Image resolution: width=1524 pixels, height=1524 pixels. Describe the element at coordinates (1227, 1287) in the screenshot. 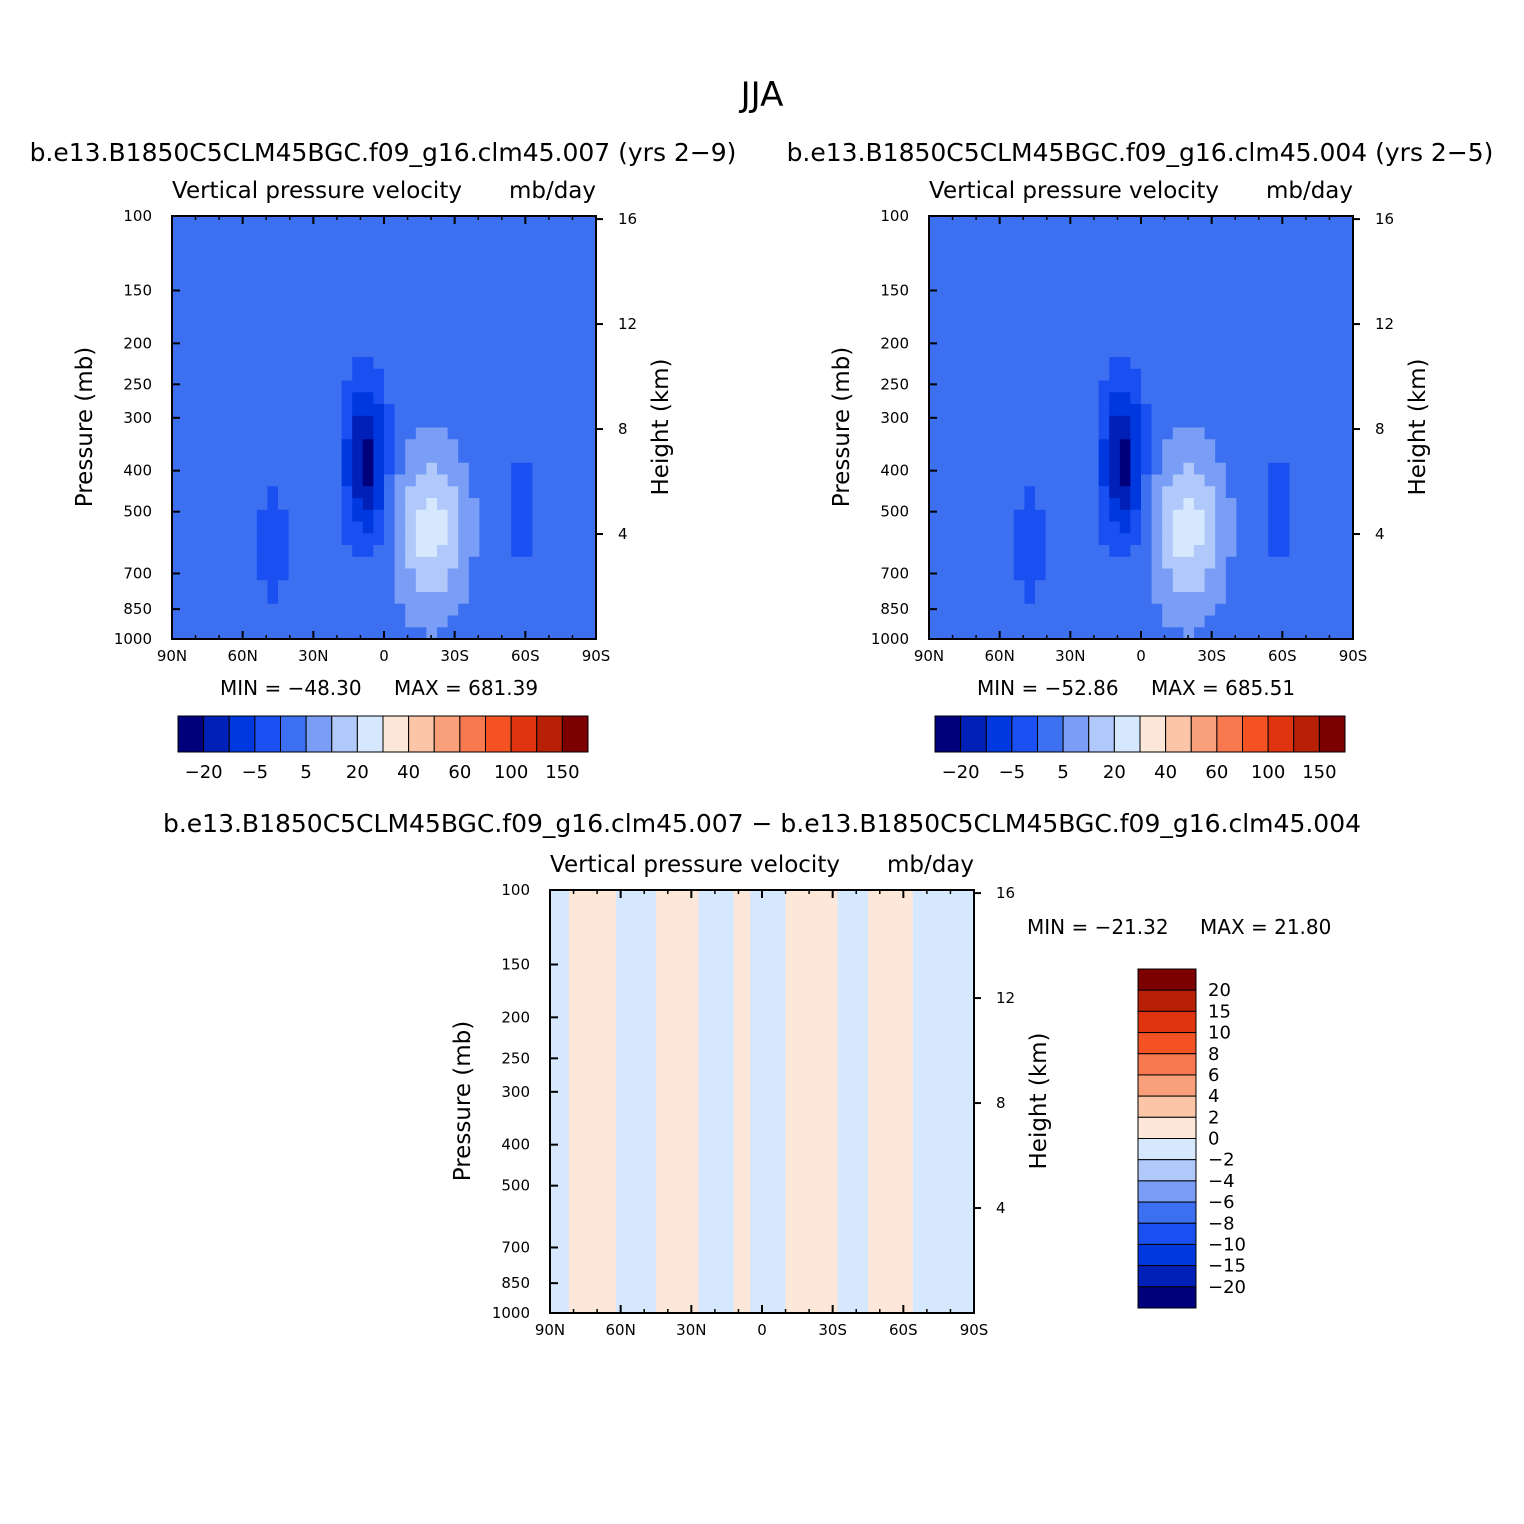

I see `colorbar-label: −20` at that location.